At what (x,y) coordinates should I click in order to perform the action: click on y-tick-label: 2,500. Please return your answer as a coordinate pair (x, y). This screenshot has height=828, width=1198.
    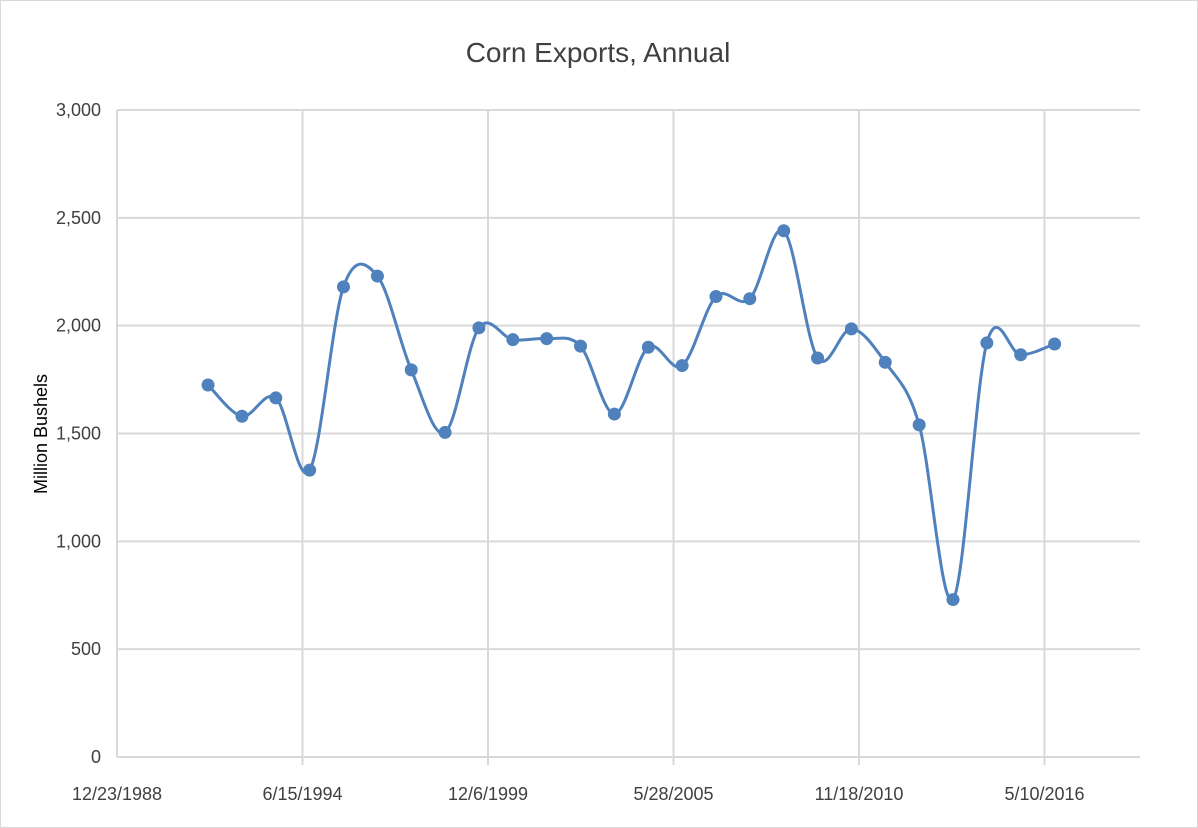
    Looking at the image, I should click on (78, 218).